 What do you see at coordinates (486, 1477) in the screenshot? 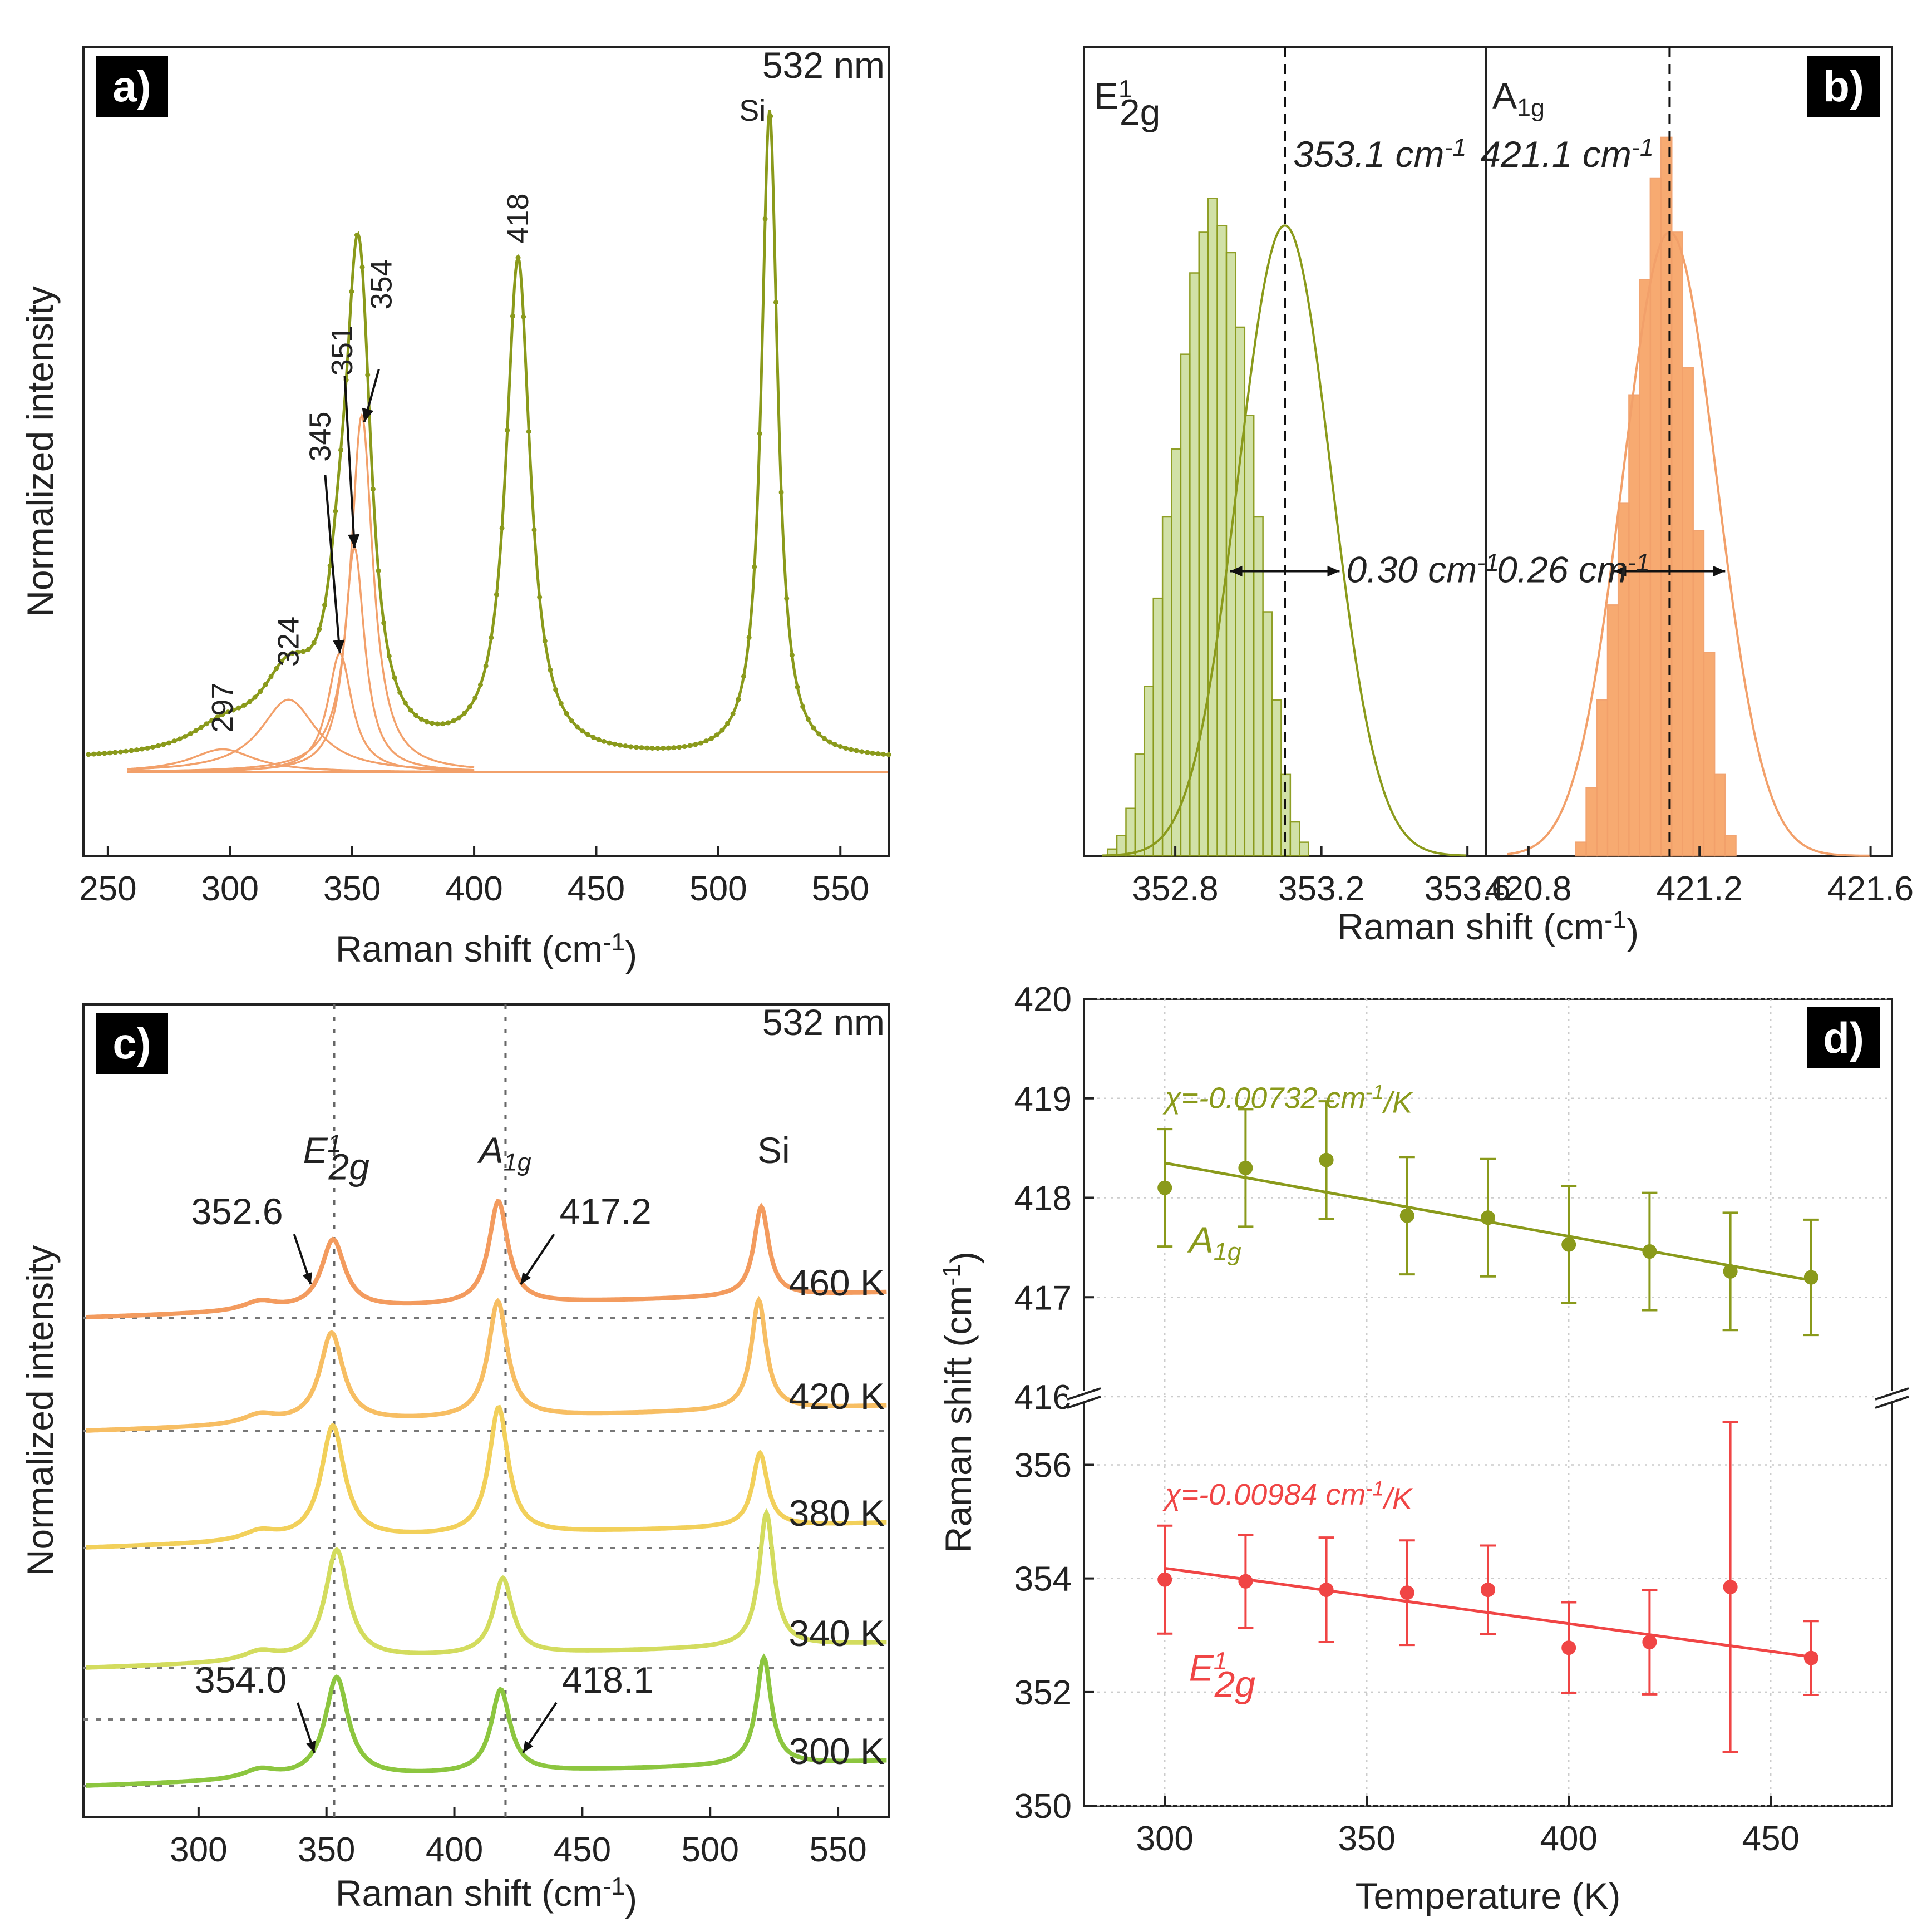
I see `panel-c-spectrum-380K` at bounding box center [486, 1477].